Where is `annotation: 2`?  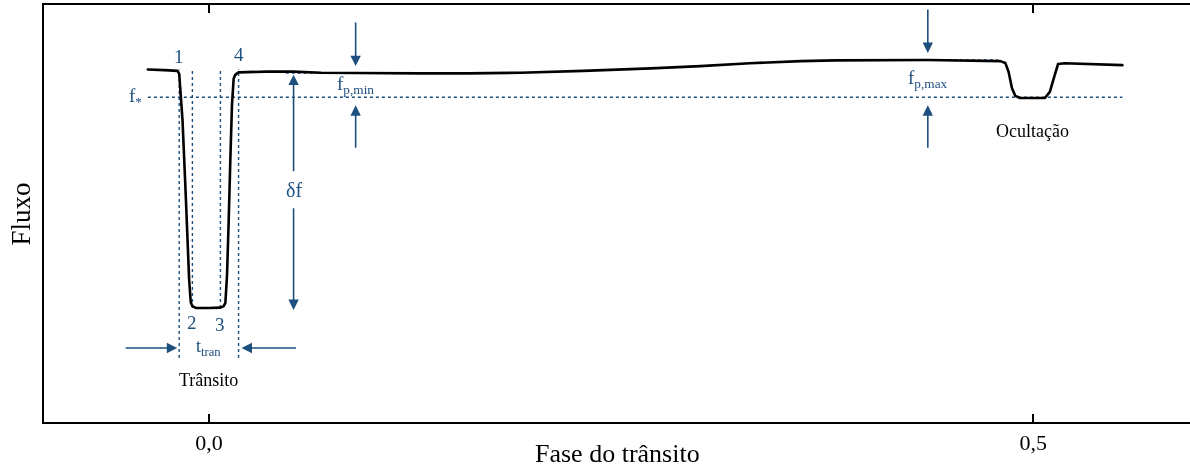
annotation: 2 is located at coordinates (192, 322).